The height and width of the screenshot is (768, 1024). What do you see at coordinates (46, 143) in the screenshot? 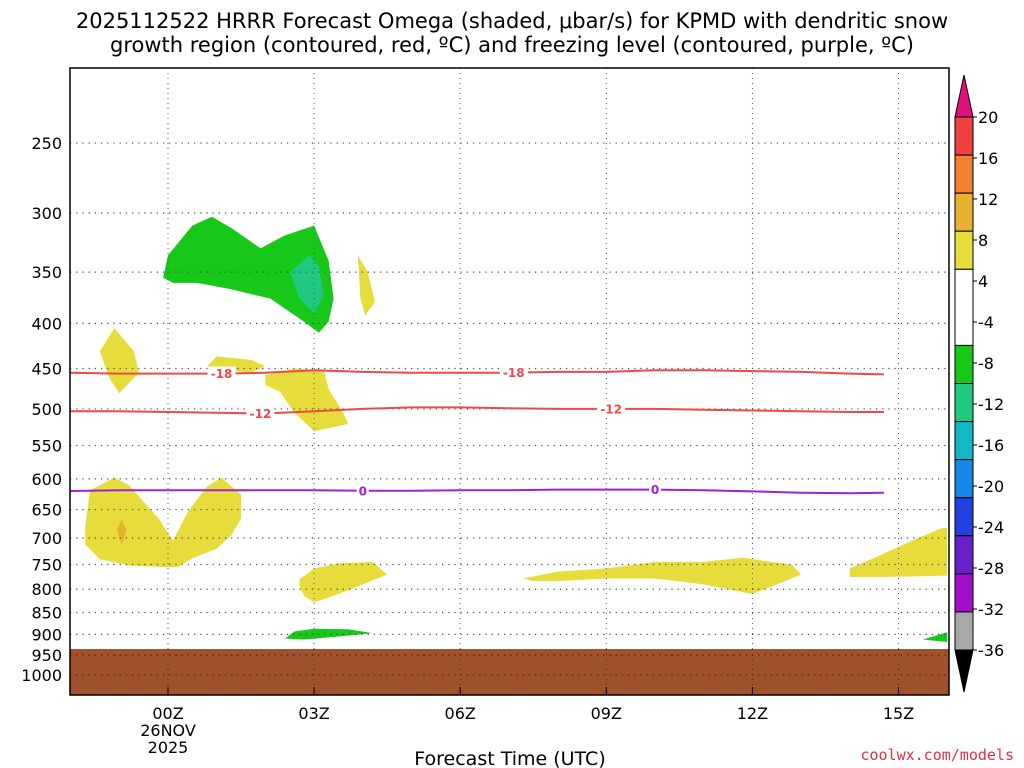
I see `y-tick-label-250: 250` at bounding box center [46, 143].